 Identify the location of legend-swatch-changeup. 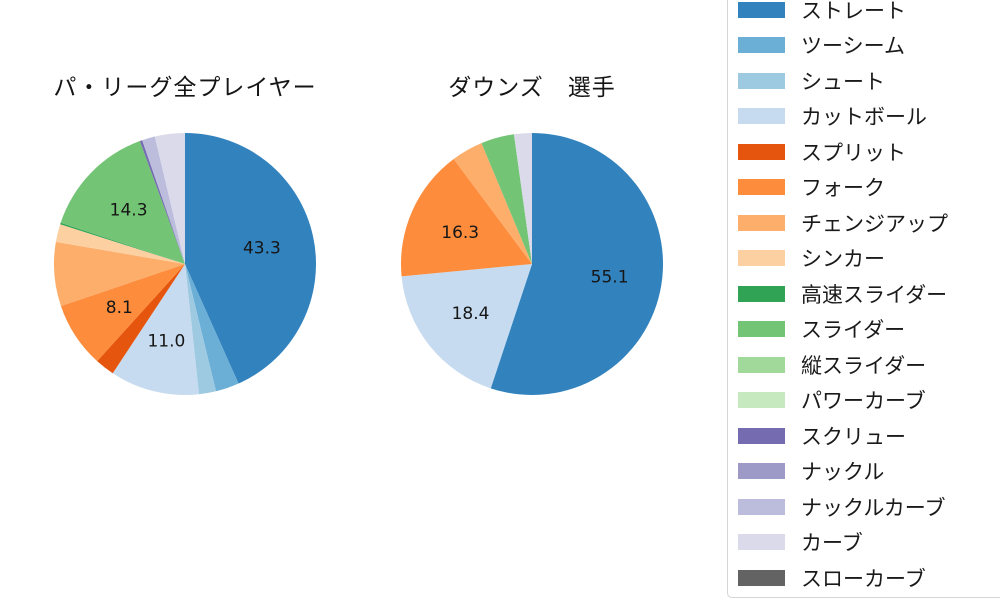
(761, 222).